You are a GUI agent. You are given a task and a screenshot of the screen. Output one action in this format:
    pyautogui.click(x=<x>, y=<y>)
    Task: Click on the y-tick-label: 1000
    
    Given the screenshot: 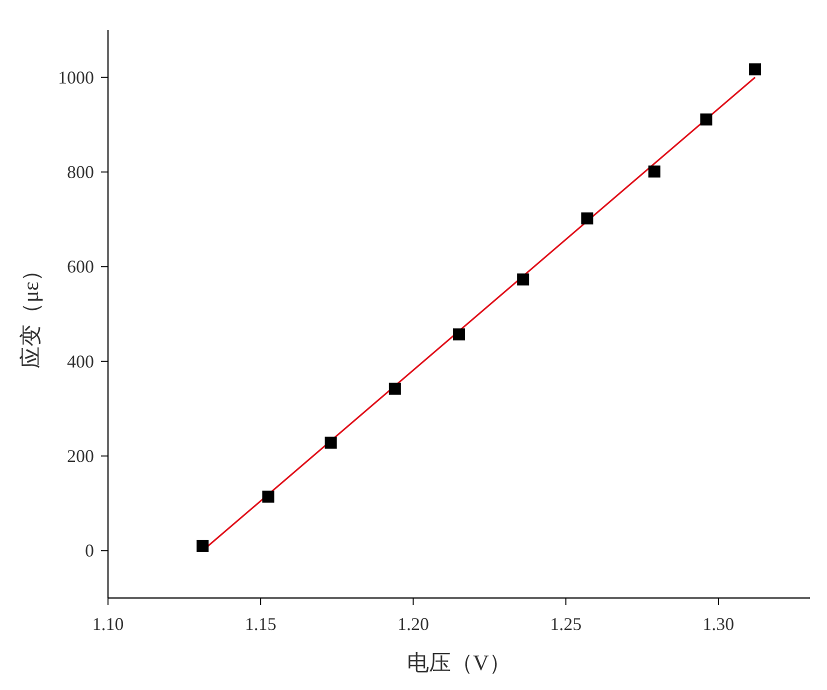 What is the action you would take?
    pyautogui.click(x=76, y=77)
    